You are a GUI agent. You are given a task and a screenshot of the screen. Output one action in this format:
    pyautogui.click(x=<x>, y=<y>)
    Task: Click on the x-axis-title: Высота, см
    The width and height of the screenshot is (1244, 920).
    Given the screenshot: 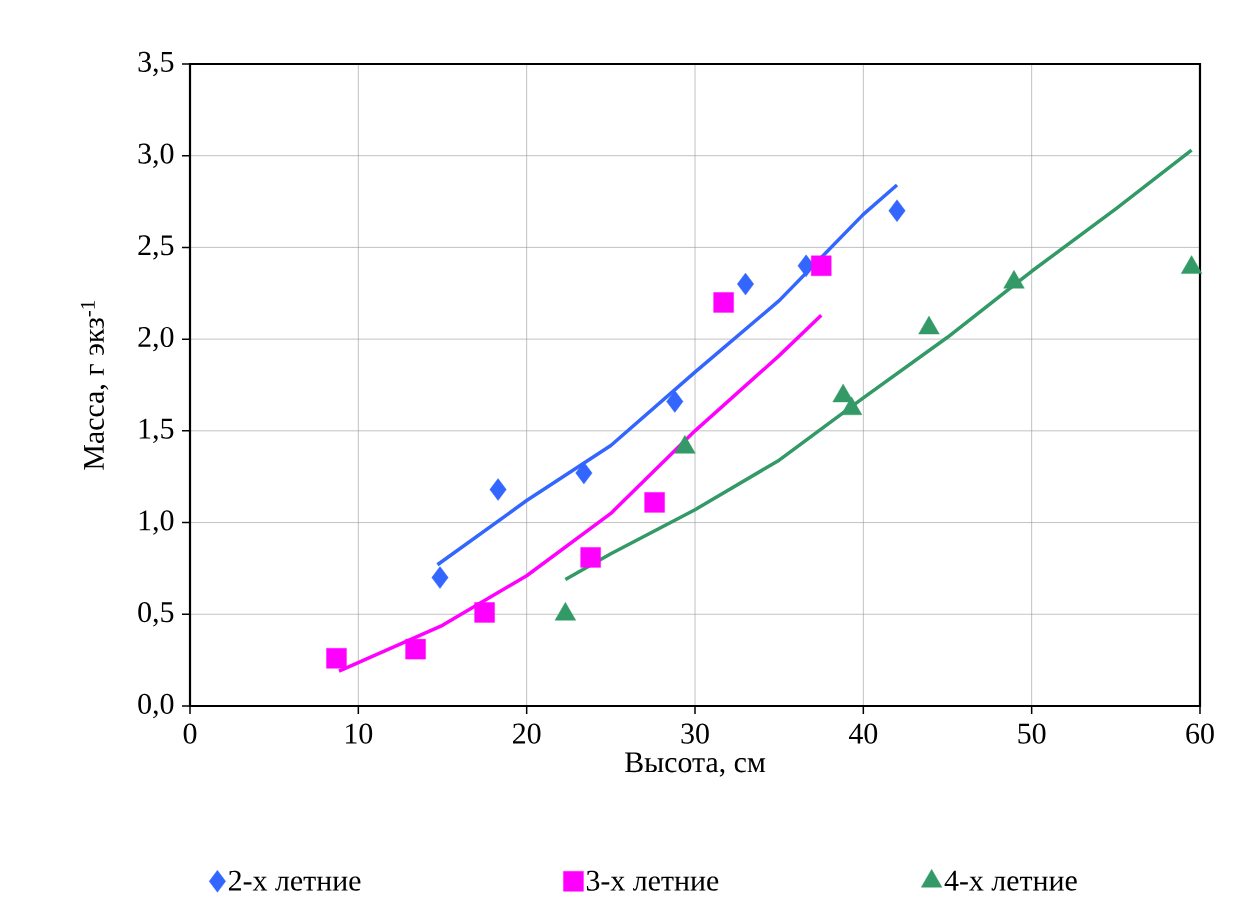 What is the action you would take?
    pyautogui.click(x=695, y=764)
    